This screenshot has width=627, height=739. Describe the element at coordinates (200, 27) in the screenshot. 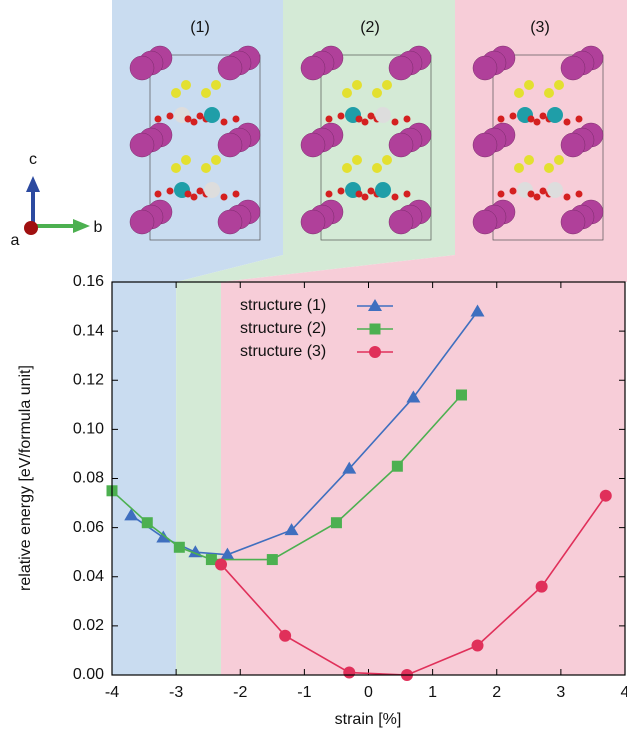

I see `panel-label: (1)` at that location.